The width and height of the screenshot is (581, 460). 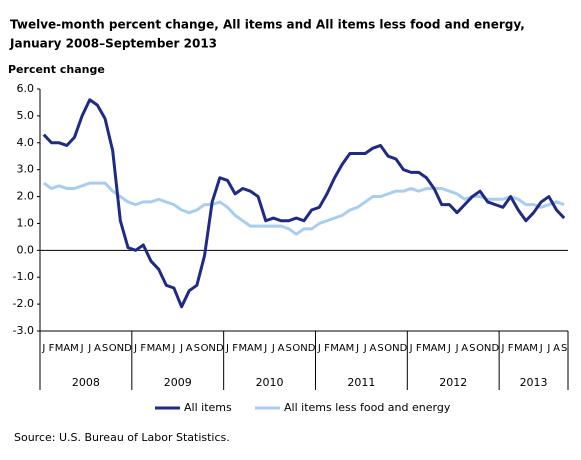 I want to click on y-tick-label: 6.0, so click(x=26, y=88).